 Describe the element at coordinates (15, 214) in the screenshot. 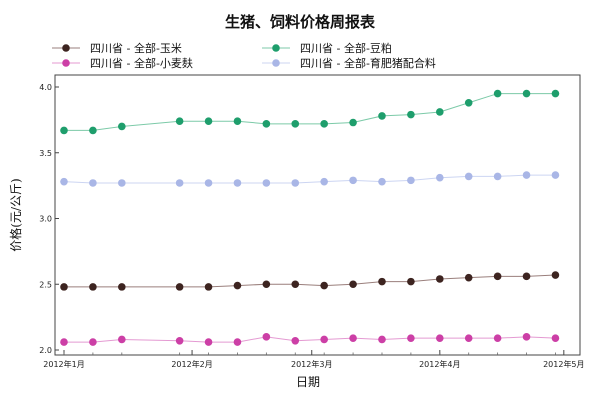

I see `y-axis-label: 价格(元/公斤)` at that location.